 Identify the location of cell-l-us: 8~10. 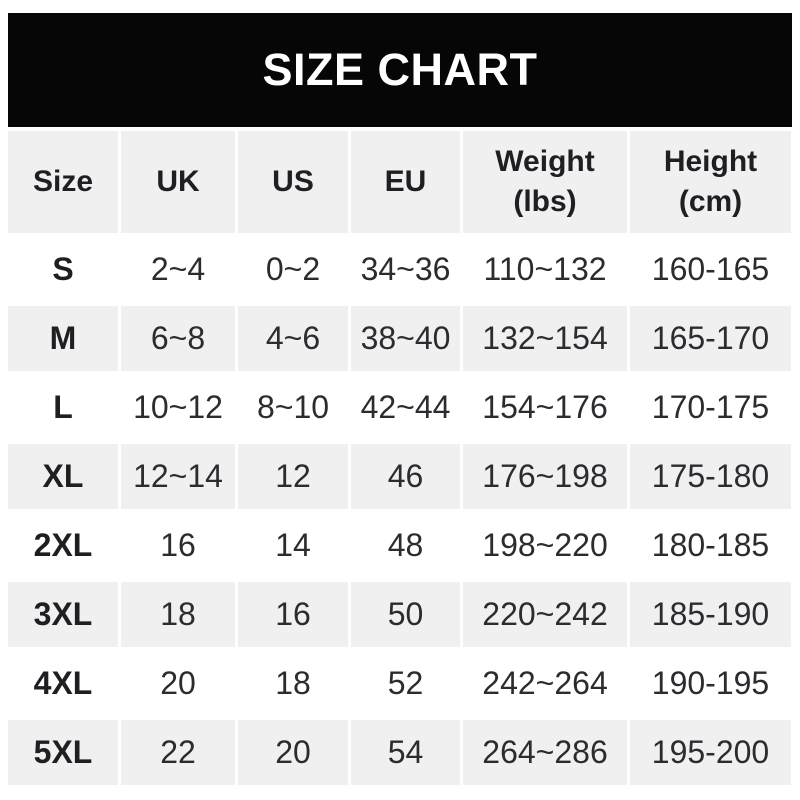
(293, 407).